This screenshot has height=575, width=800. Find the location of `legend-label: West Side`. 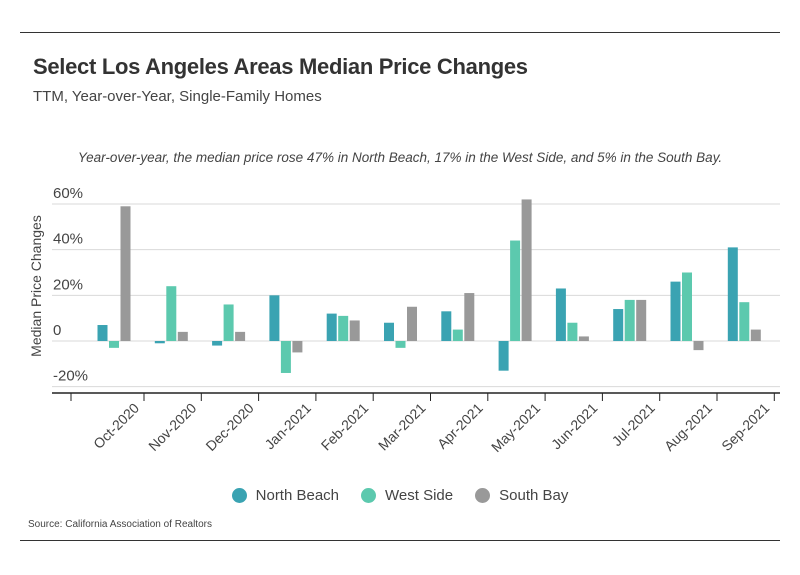

legend-label: West Side is located at coordinates (419, 495).